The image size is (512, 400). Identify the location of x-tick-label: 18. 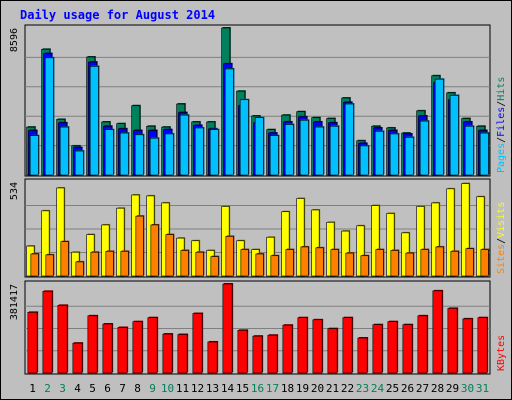
(287, 388).